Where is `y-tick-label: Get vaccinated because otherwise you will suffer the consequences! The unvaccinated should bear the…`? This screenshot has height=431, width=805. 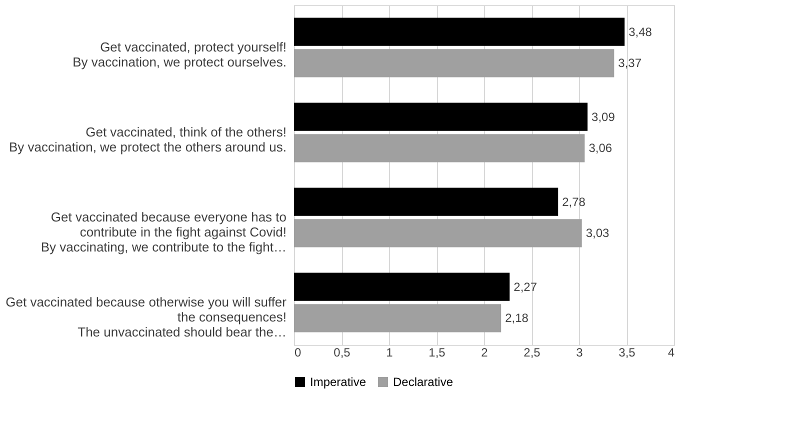 y-tick-label: Get vaccinated because otherwise you will suffer the consequences! The unvaccinated should bear the… is located at coordinates (147, 317).